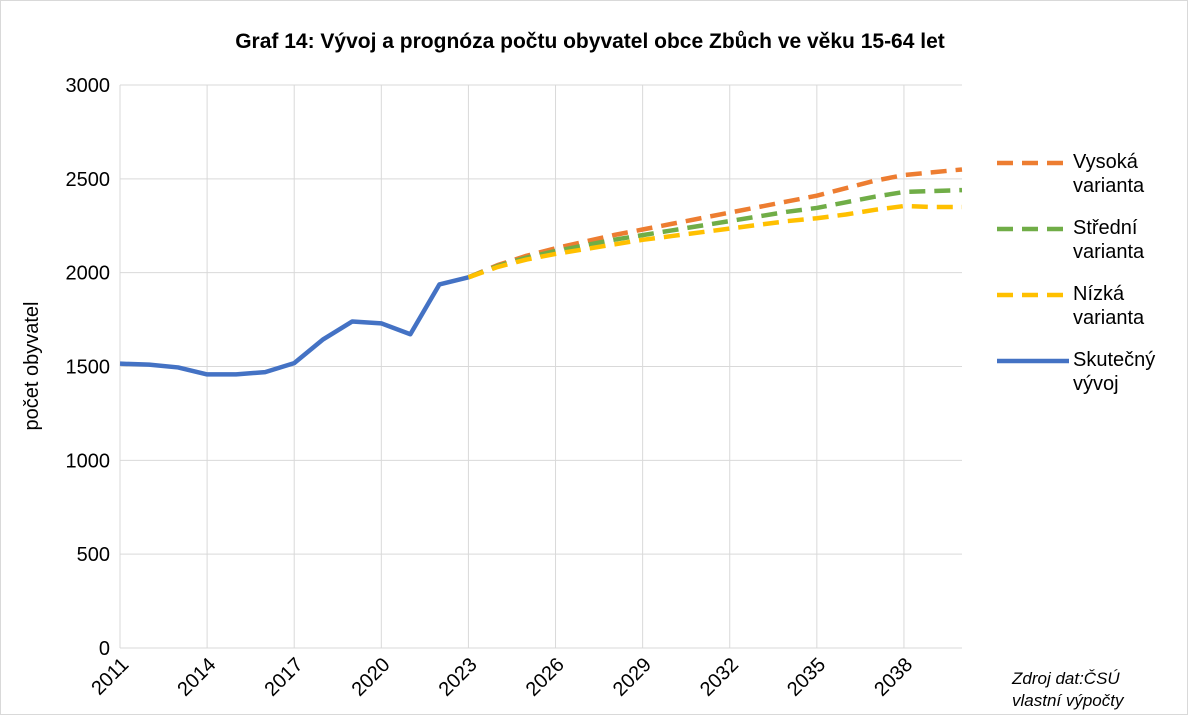 Image resolution: width=1188 pixels, height=715 pixels. What do you see at coordinates (632, 677) in the screenshot?
I see `x-tick-label: 2029` at bounding box center [632, 677].